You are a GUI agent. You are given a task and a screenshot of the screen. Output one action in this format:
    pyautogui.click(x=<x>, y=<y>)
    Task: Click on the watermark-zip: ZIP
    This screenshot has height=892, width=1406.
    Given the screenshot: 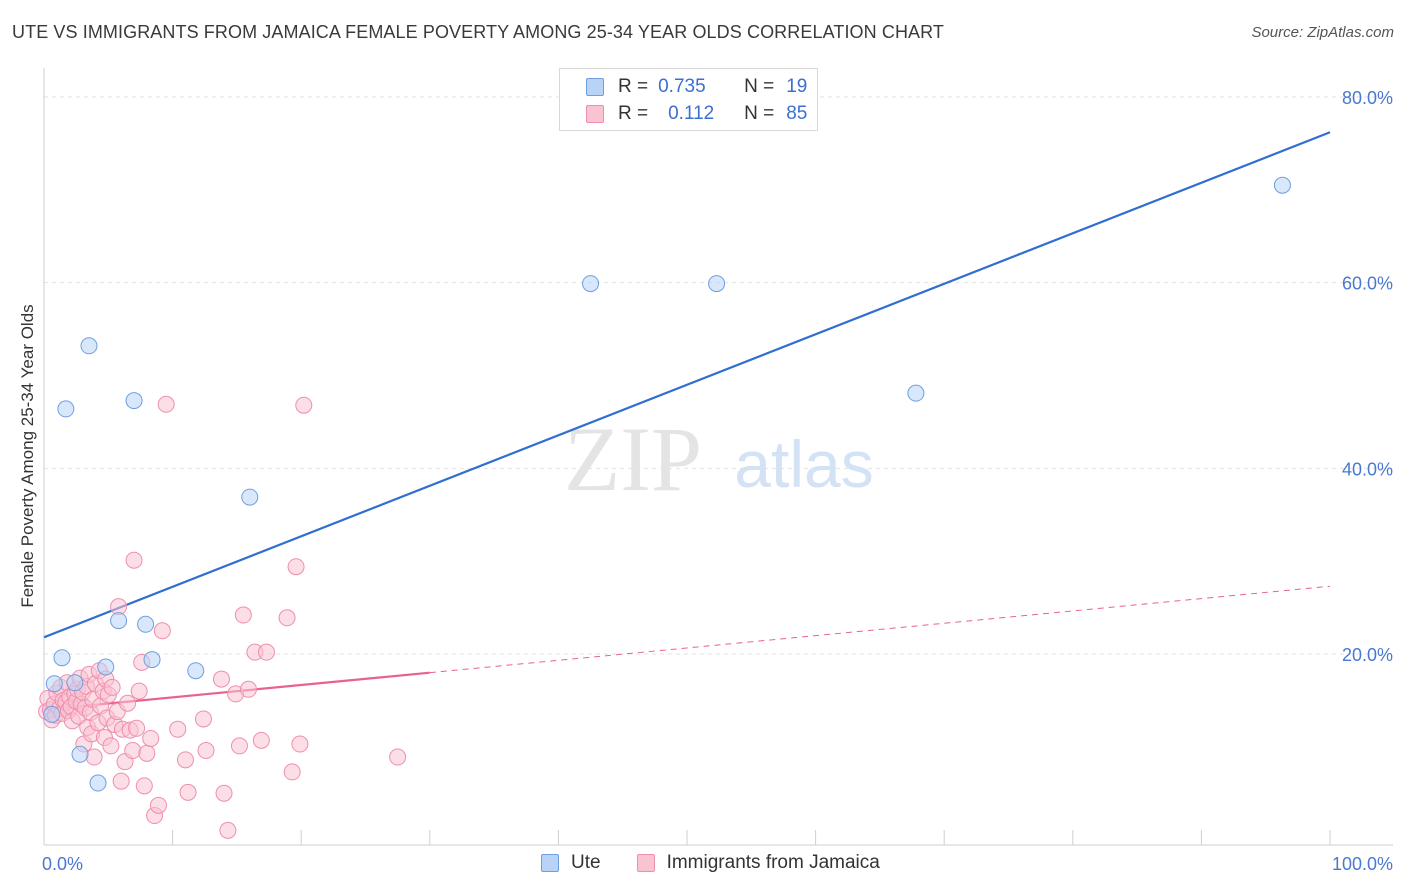 What is the action you would take?
    pyautogui.click(x=633, y=459)
    